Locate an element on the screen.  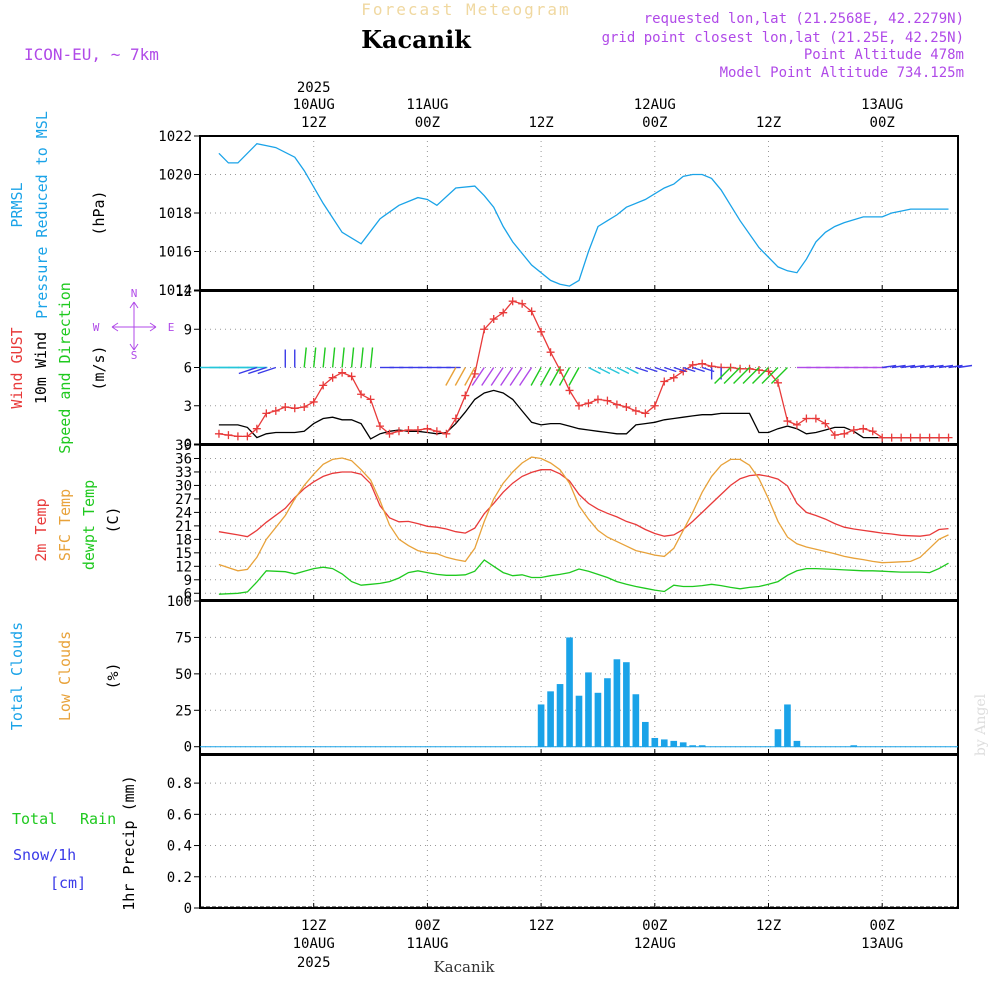
wind10m-line is located at coordinates (583, 414).